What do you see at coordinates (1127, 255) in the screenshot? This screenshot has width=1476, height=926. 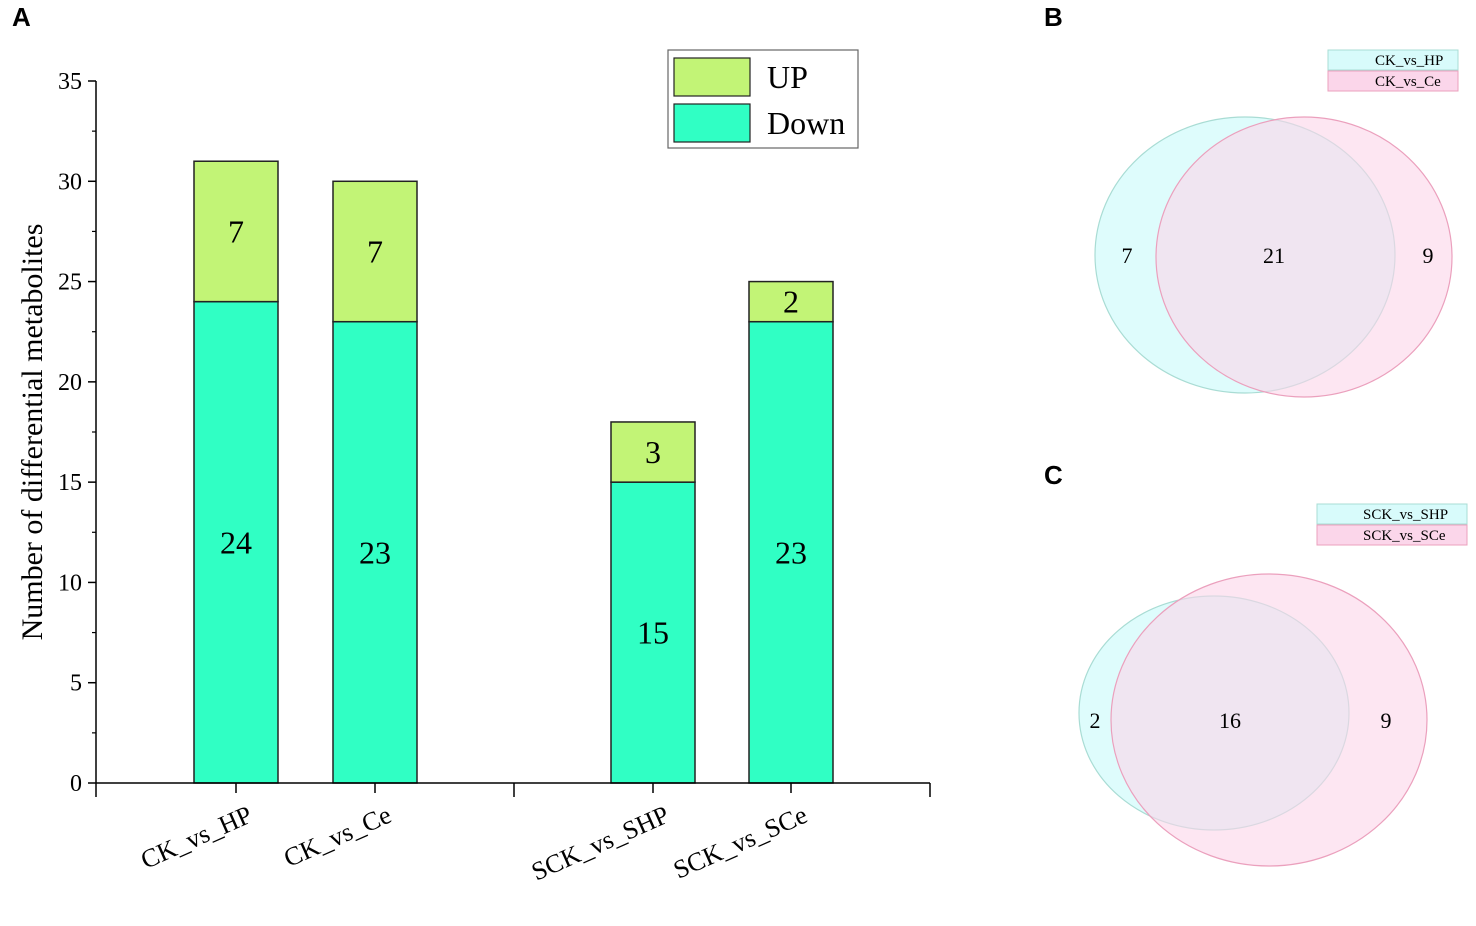 I see `venn-b-only-left: 7` at bounding box center [1127, 255].